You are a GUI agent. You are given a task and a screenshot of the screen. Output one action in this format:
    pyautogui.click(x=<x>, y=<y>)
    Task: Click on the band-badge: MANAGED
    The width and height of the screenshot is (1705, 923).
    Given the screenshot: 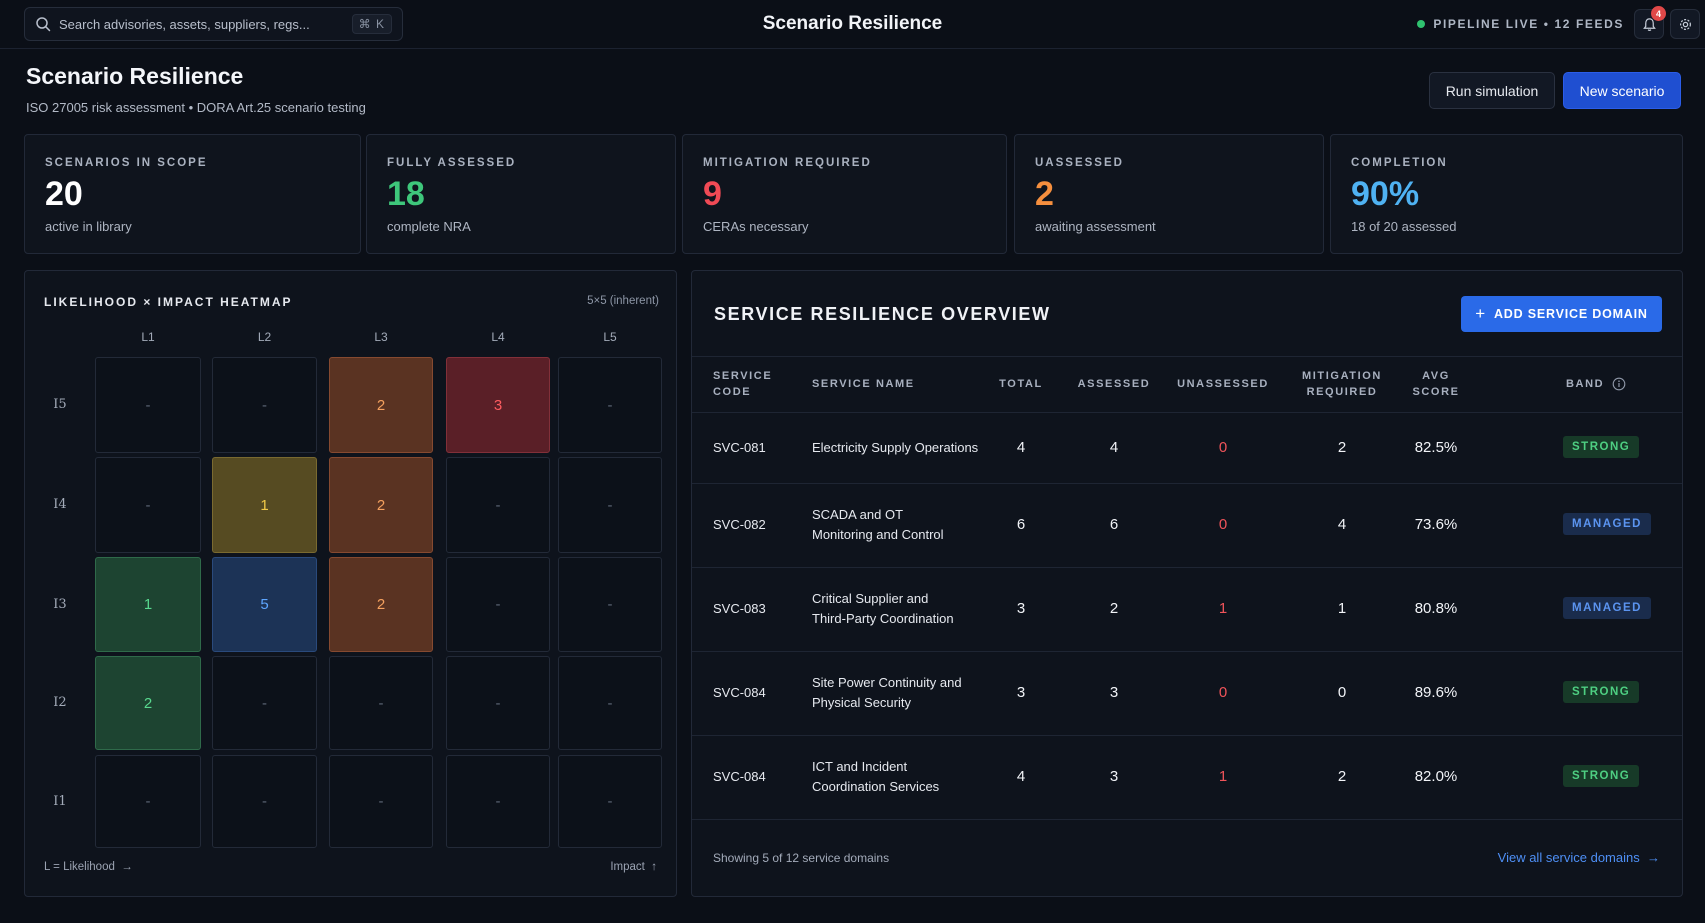 What is the action you would take?
    pyautogui.click(x=1607, y=608)
    